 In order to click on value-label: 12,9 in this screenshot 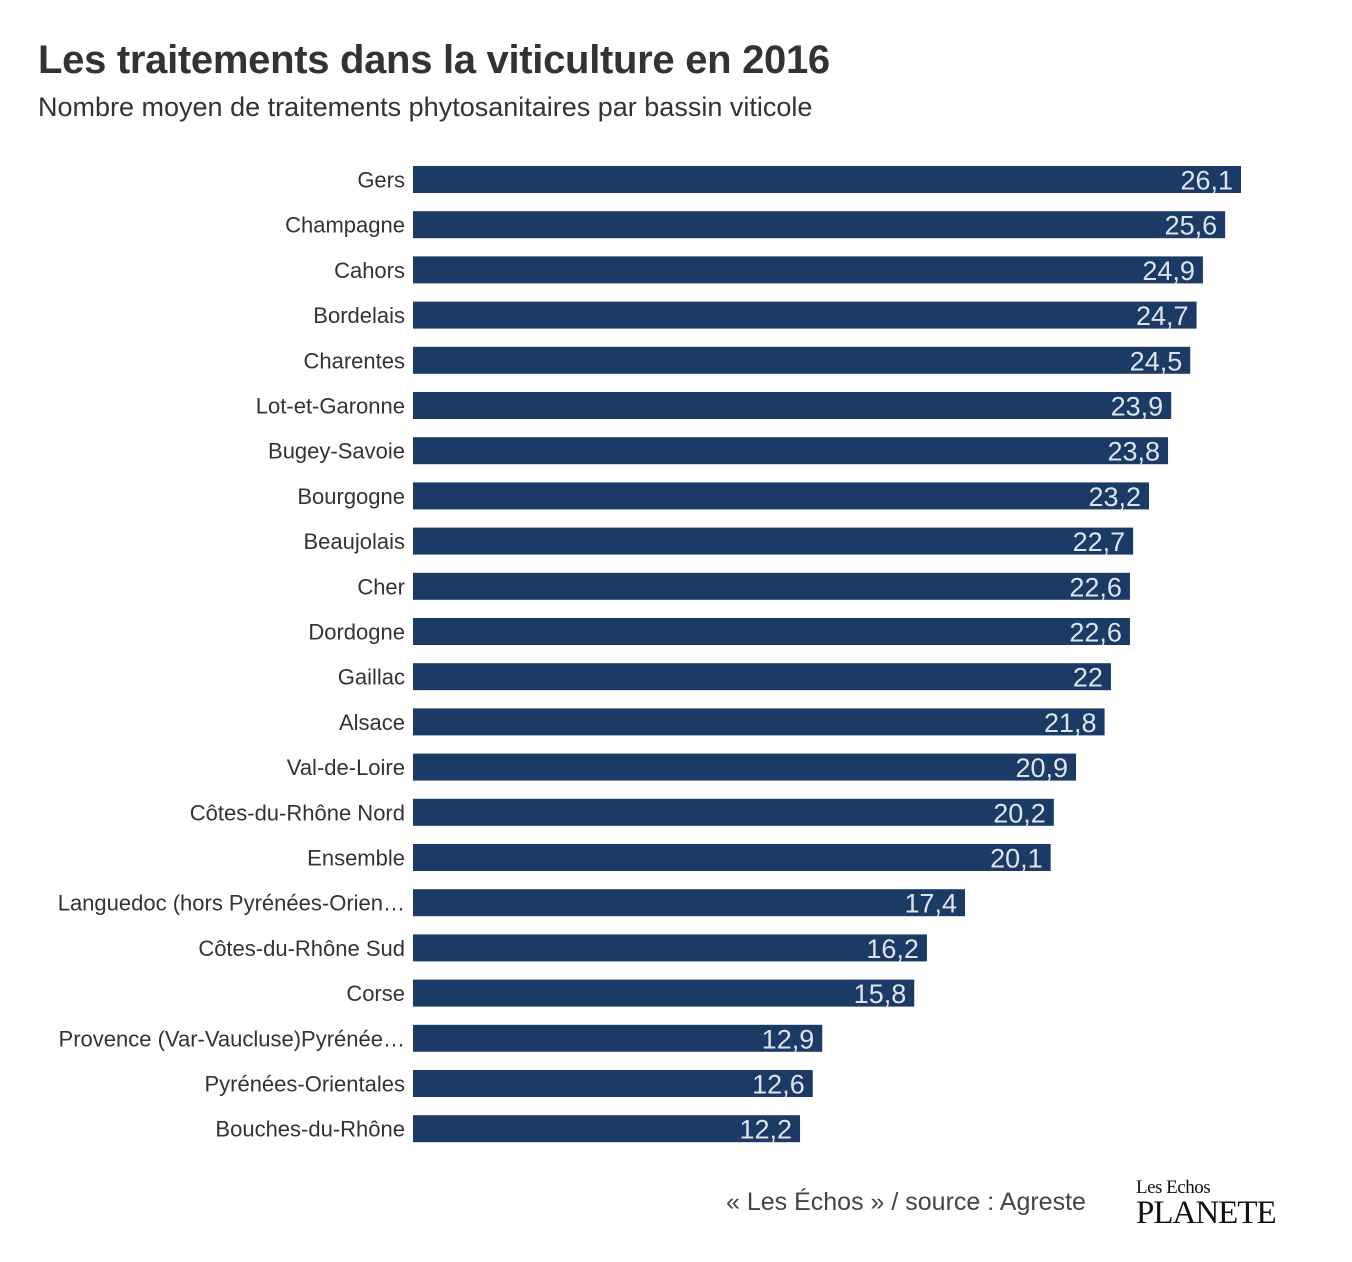, I will do `click(788, 1039)`.